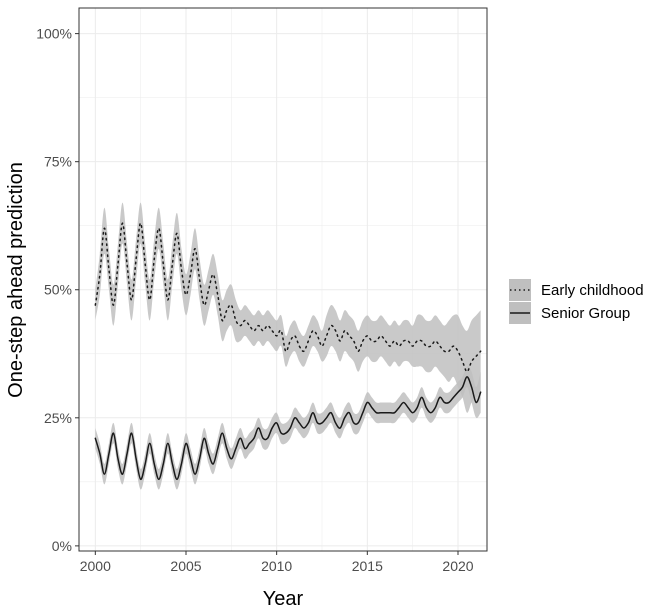 The image size is (670, 616). I want to click on x-tick-label: 2005, so click(185, 566).